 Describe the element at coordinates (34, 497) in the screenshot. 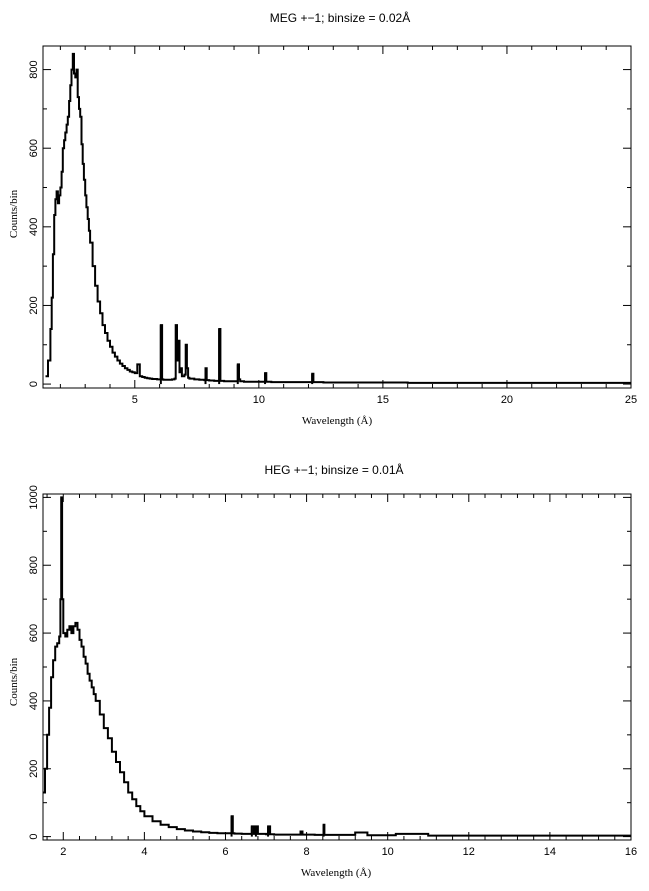

I see `heg-y-tick-label: 1000` at that location.